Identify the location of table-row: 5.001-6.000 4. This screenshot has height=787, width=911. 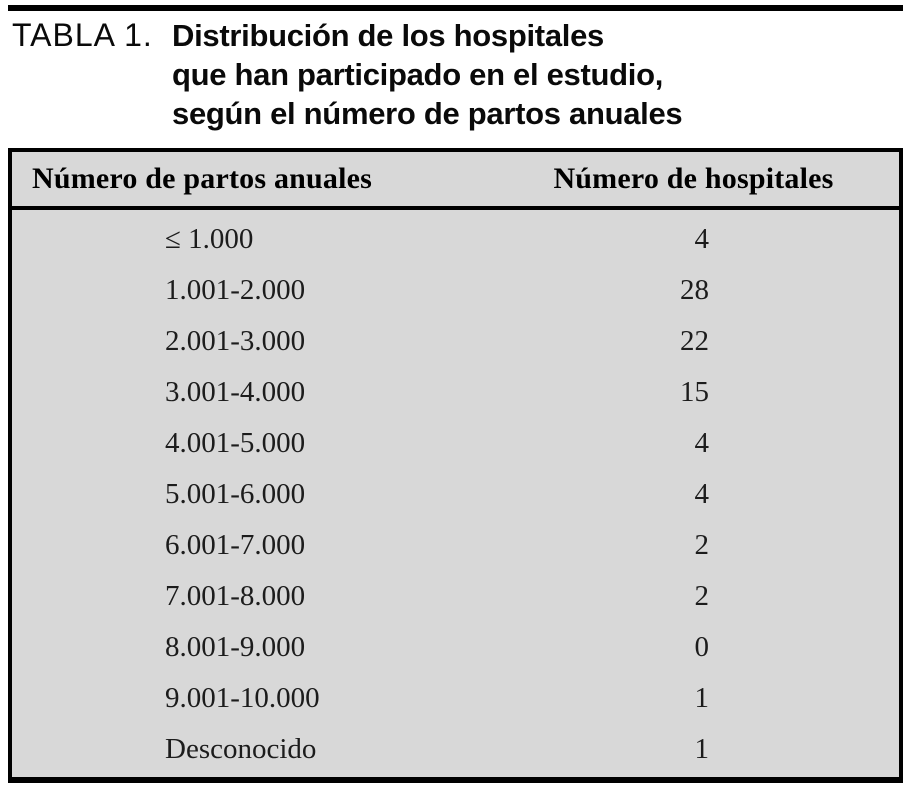
(455, 494).